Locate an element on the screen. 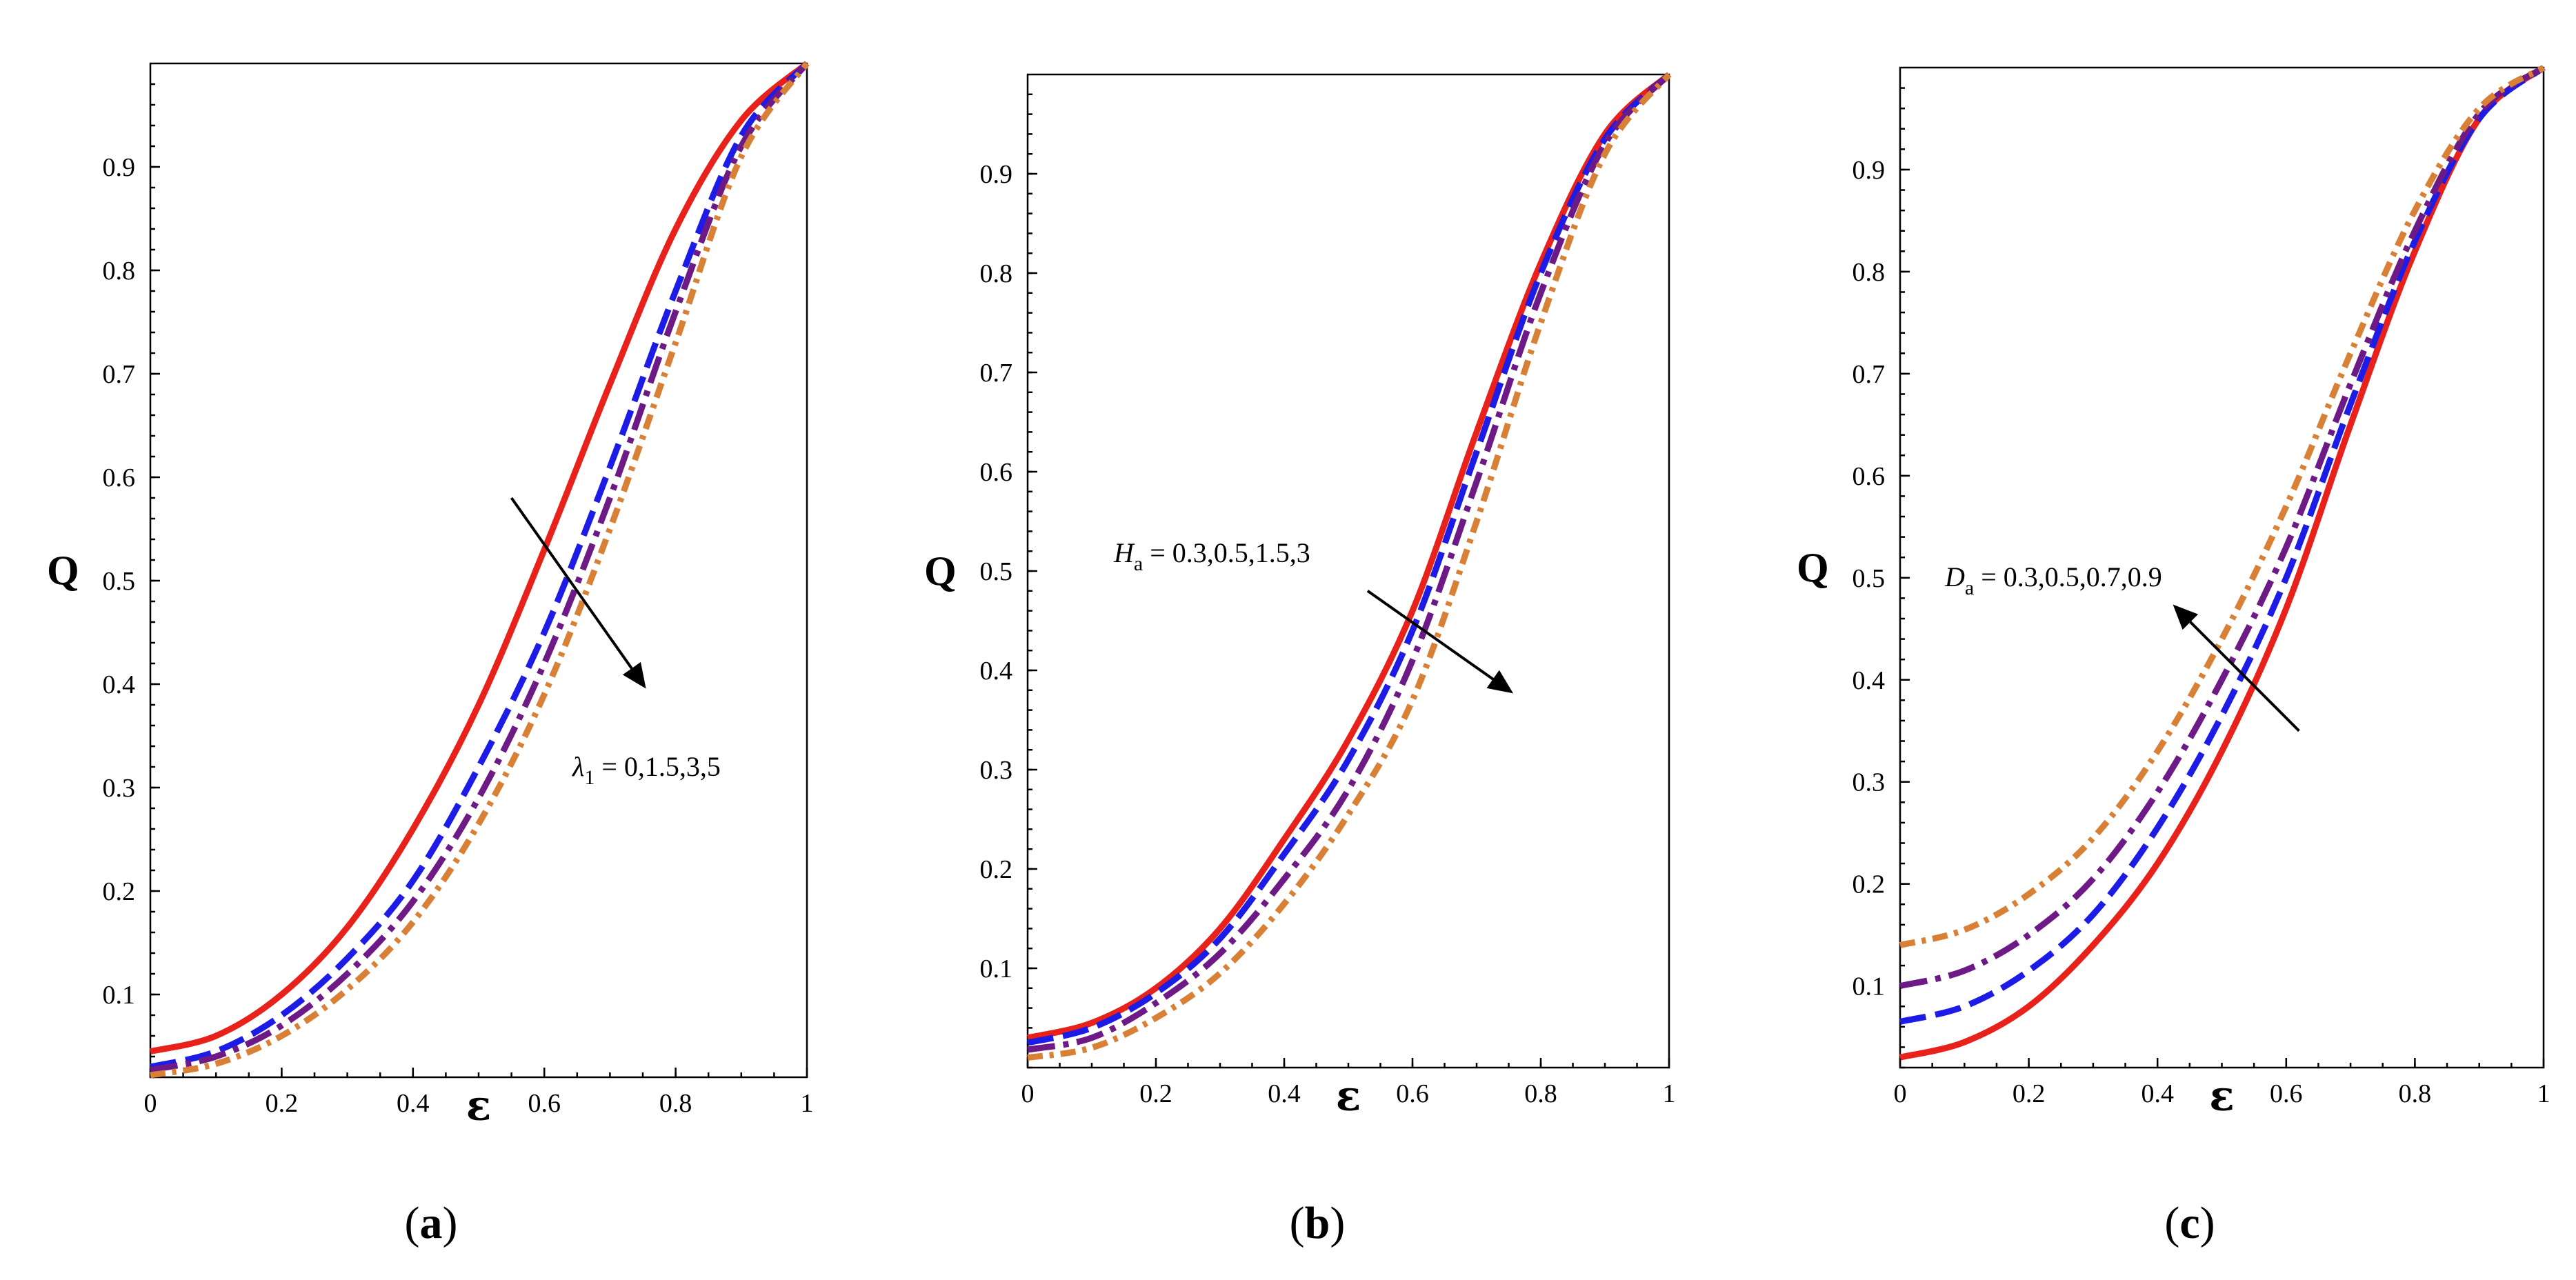 The image size is (2576, 1280). caption-letter: a is located at coordinates (431, 1223).